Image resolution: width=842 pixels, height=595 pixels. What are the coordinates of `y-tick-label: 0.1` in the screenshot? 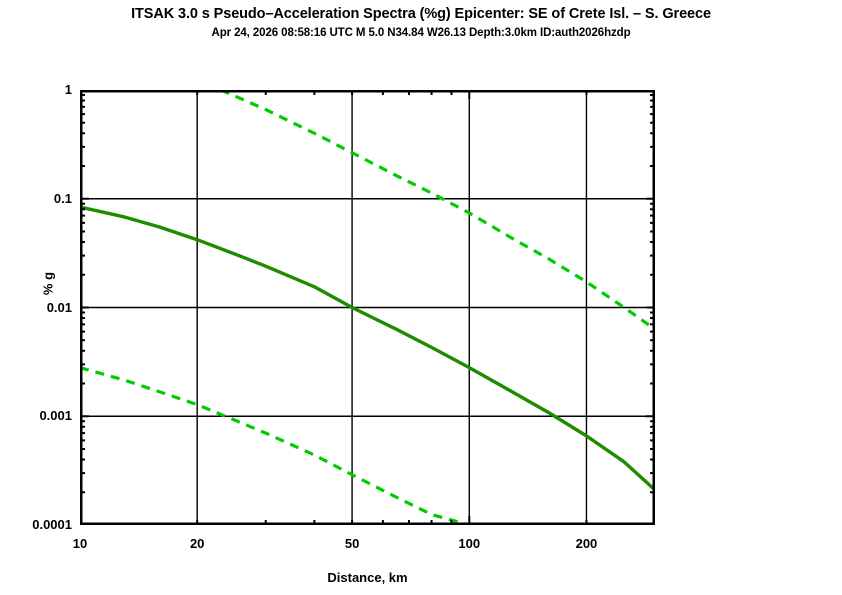 It's located at (62, 198).